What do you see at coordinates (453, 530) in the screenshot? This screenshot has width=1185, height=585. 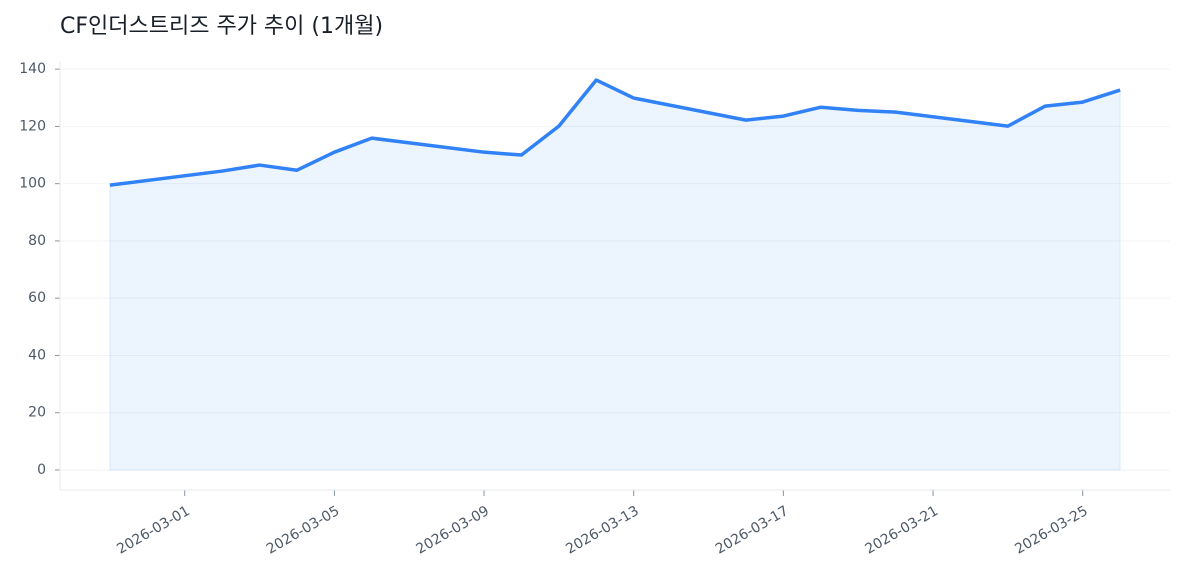 I see `x-tick-label: 2026-03-09` at bounding box center [453, 530].